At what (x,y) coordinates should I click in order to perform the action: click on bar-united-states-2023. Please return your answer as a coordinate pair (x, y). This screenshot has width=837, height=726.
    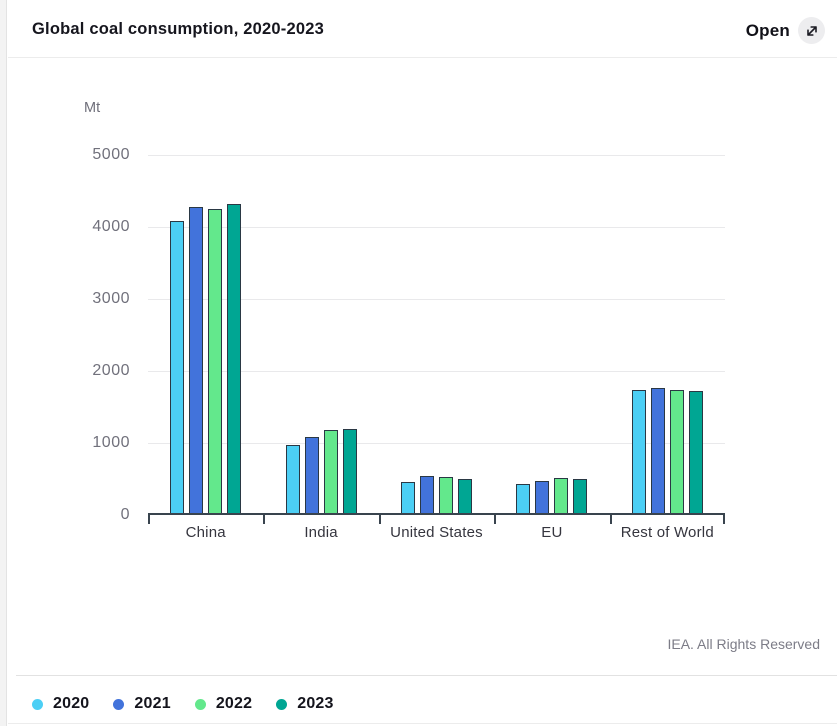
    Looking at the image, I should click on (465, 496).